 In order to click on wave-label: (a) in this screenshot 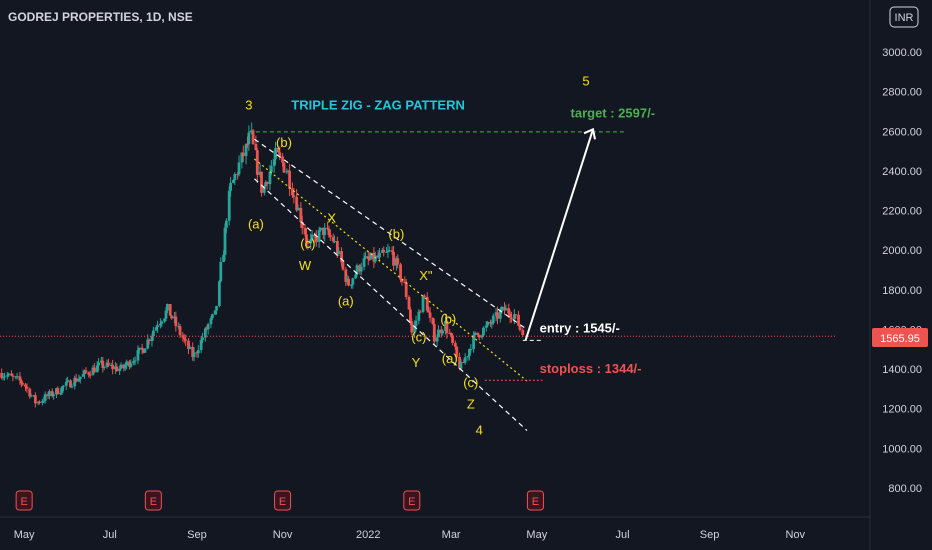, I will do `click(346, 301)`.